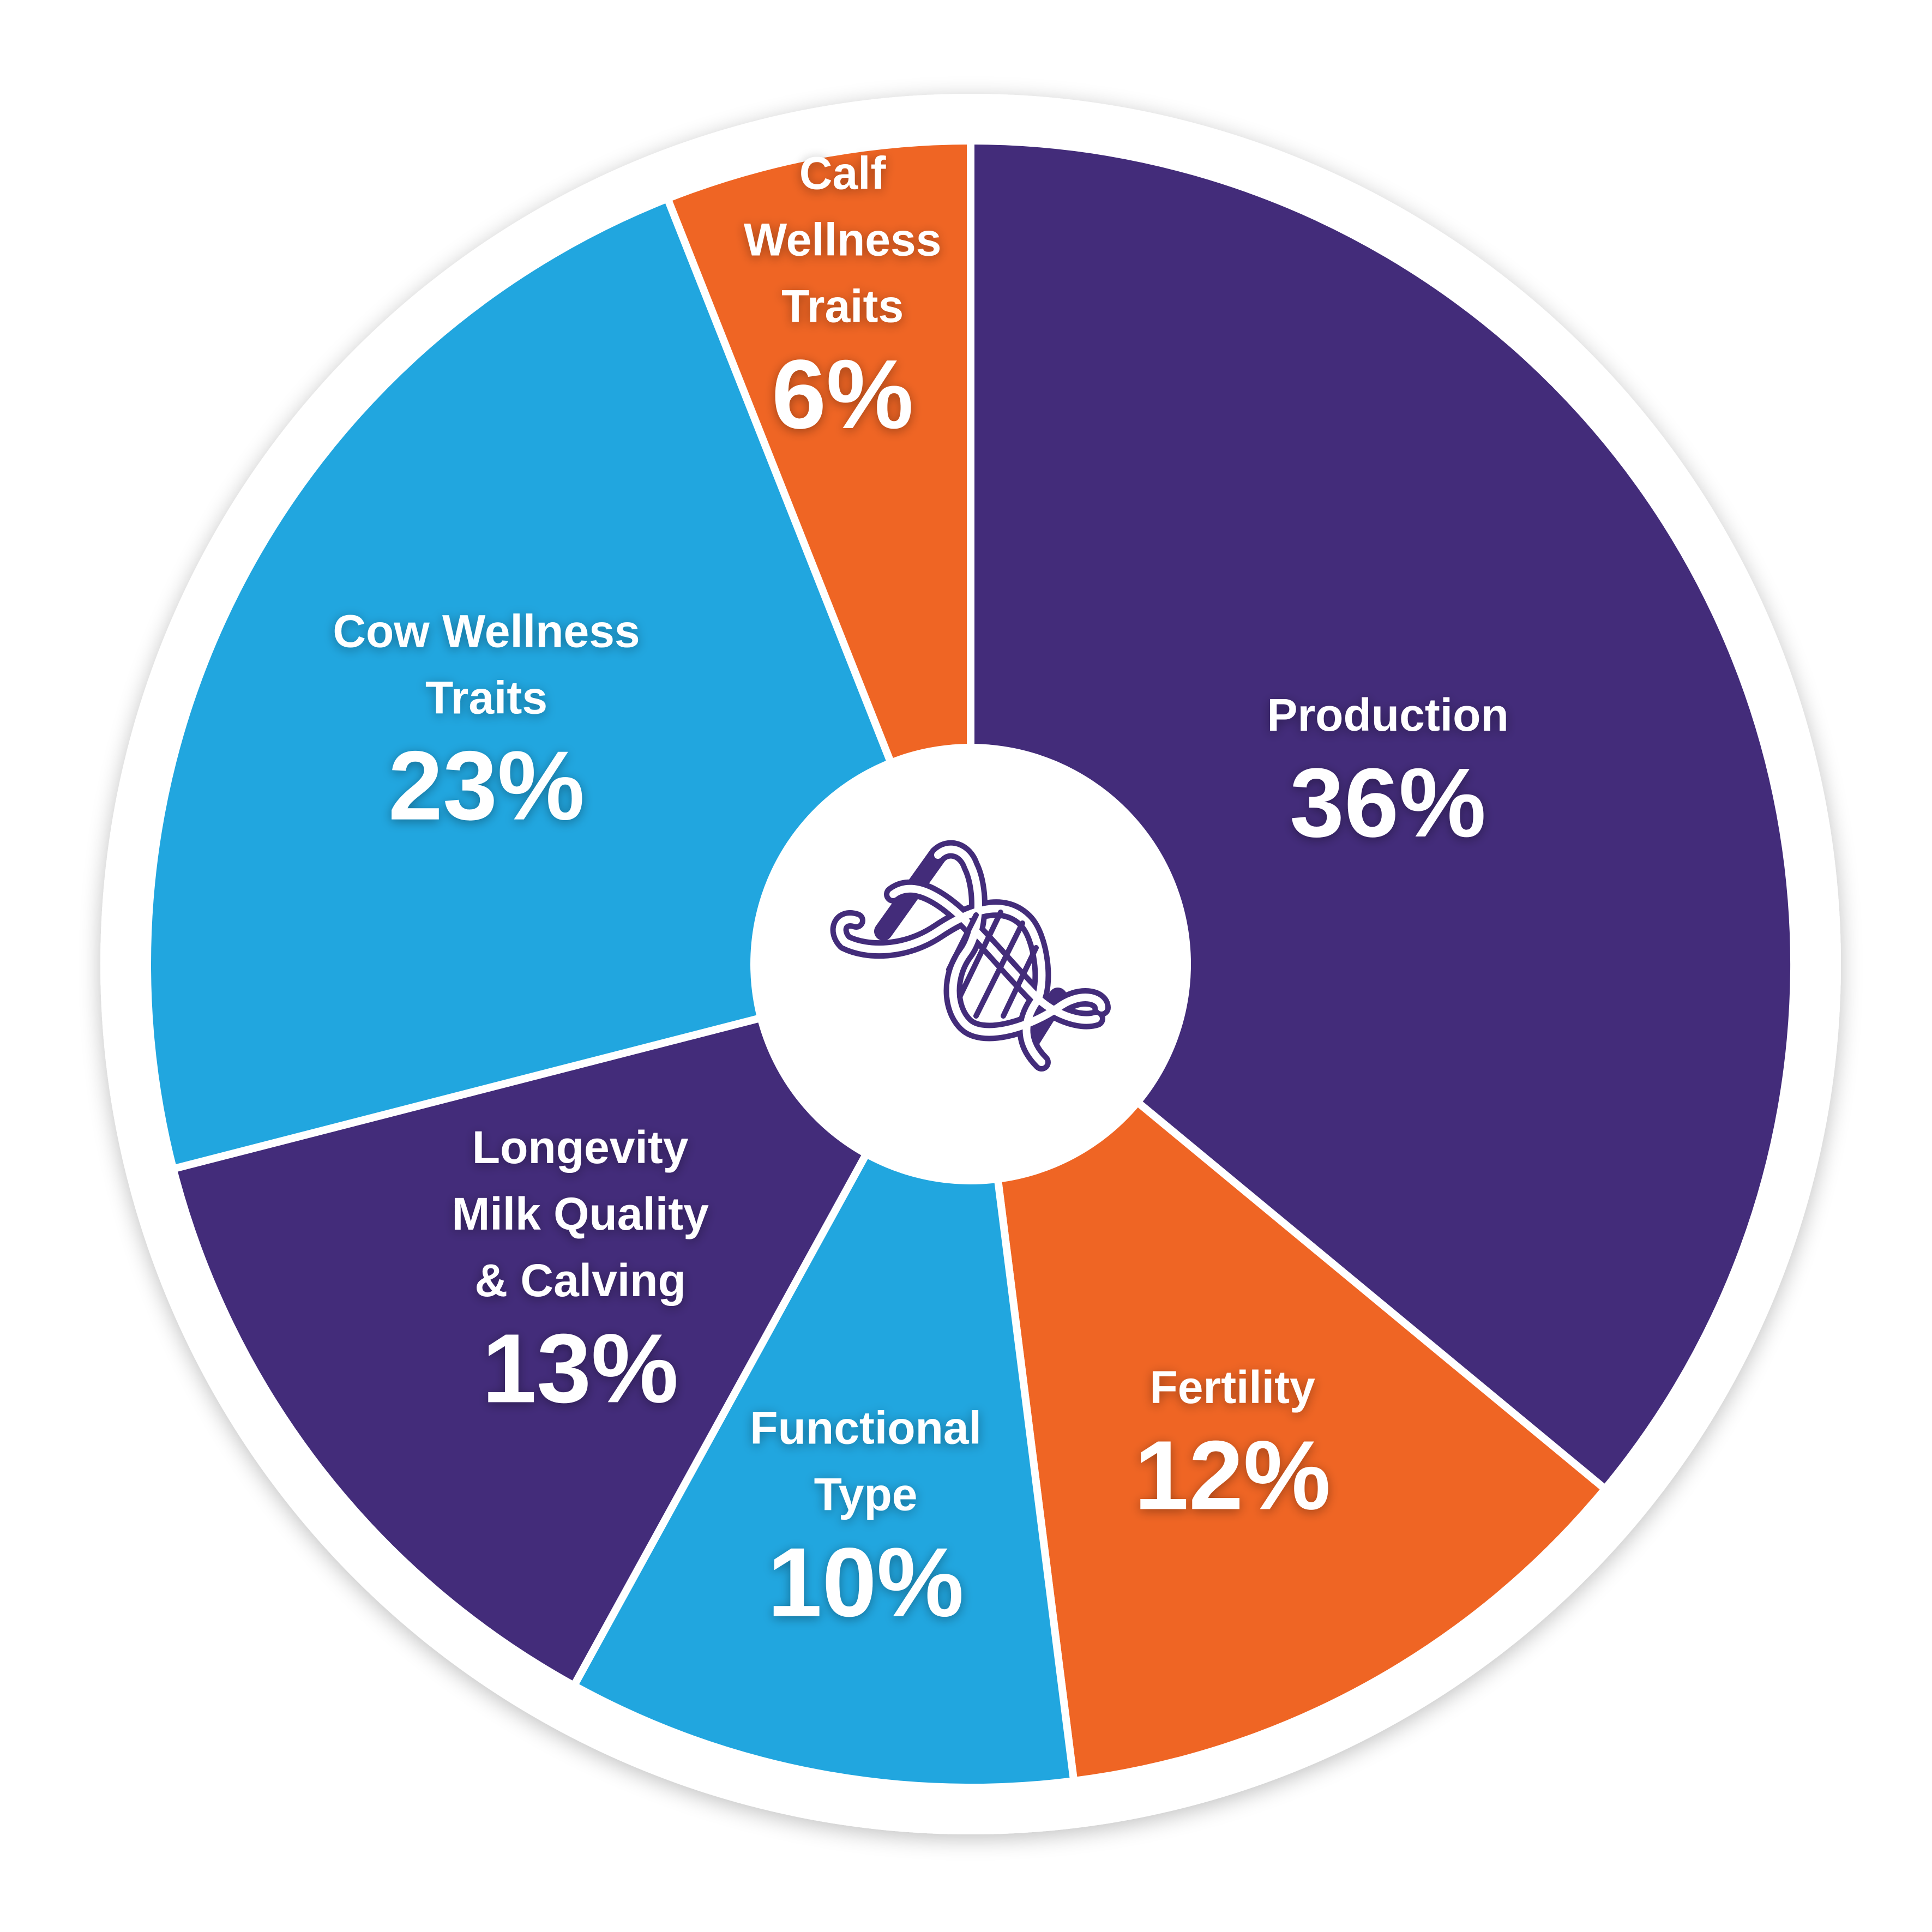 This screenshot has height=1932, width=1932. I want to click on slice-label-group-5: Cow Wellness Traits 23%, so click(486, 722).